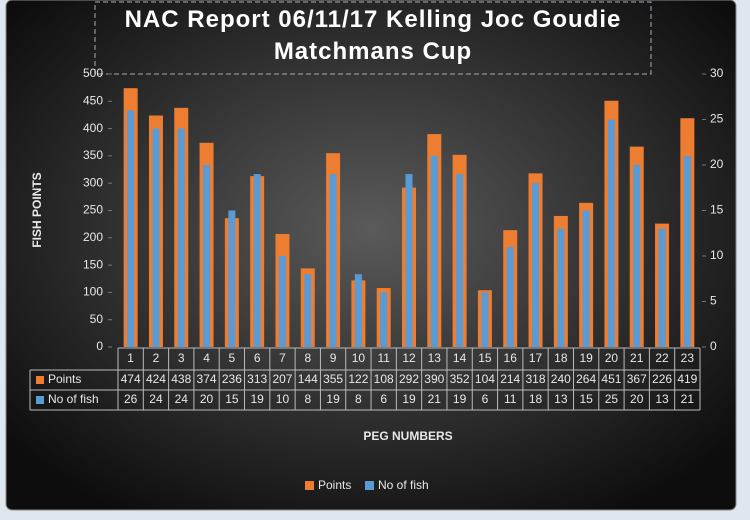 The width and height of the screenshot is (750, 520). Describe the element at coordinates (333, 358) in the screenshot. I see `x-tick-label: 9` at that location.